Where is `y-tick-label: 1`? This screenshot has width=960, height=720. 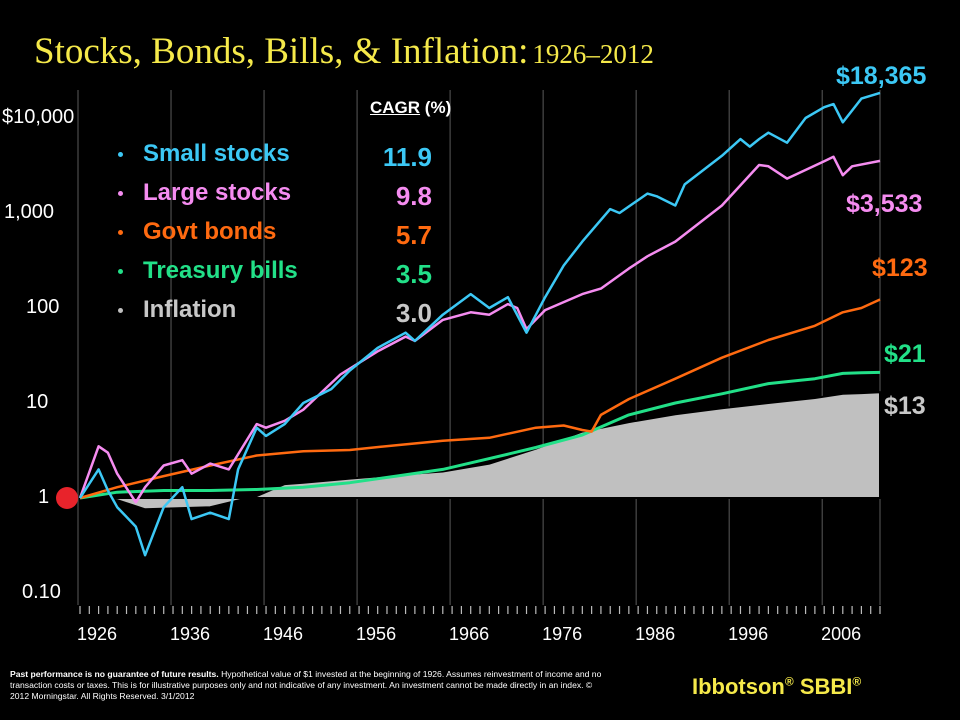 y-tick-label: 1 is located at coordinates (44, 497).